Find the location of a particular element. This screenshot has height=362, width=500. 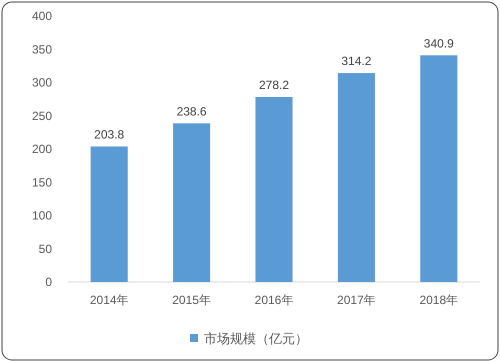

y-tick-label: 400 is located at coordinates (42, 16).